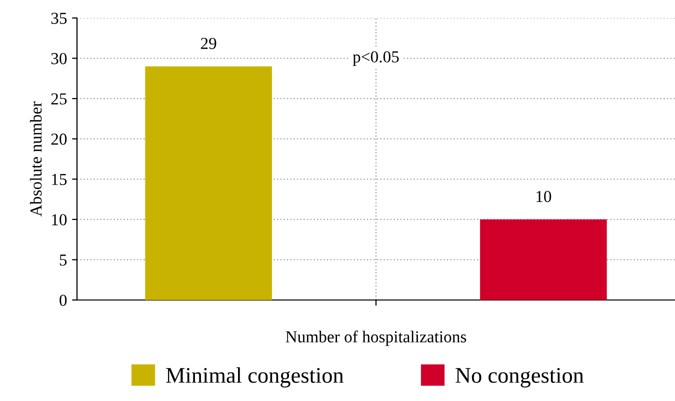 The width and height of the screenshot is (675, 401). What do you see at coordinates (375, 58) in the screenshot?
I see `annotation: p<0.05` at bounding box center [375, 58].